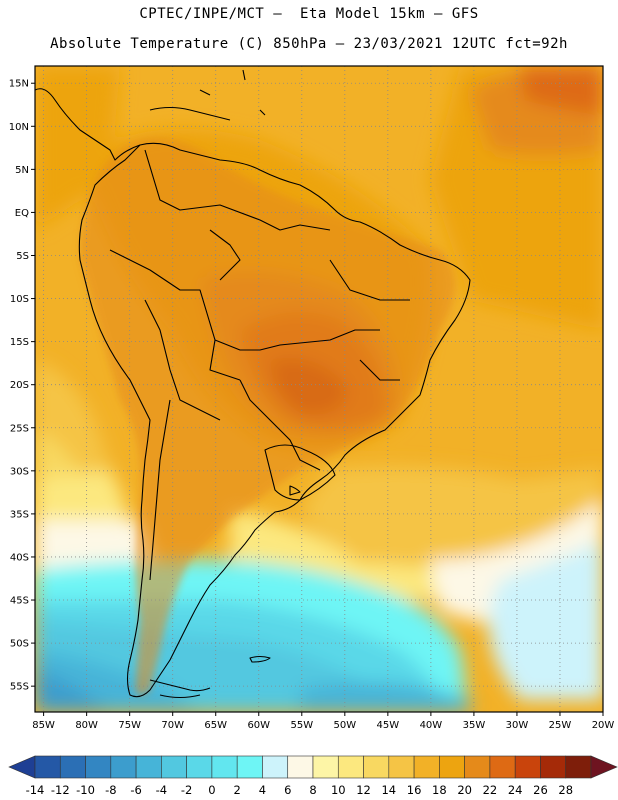 This screenshot has width=618, height=800. Describe the element at coordinates (19, 687) in the screenshot. I see `lat-label: 55S` at that location.